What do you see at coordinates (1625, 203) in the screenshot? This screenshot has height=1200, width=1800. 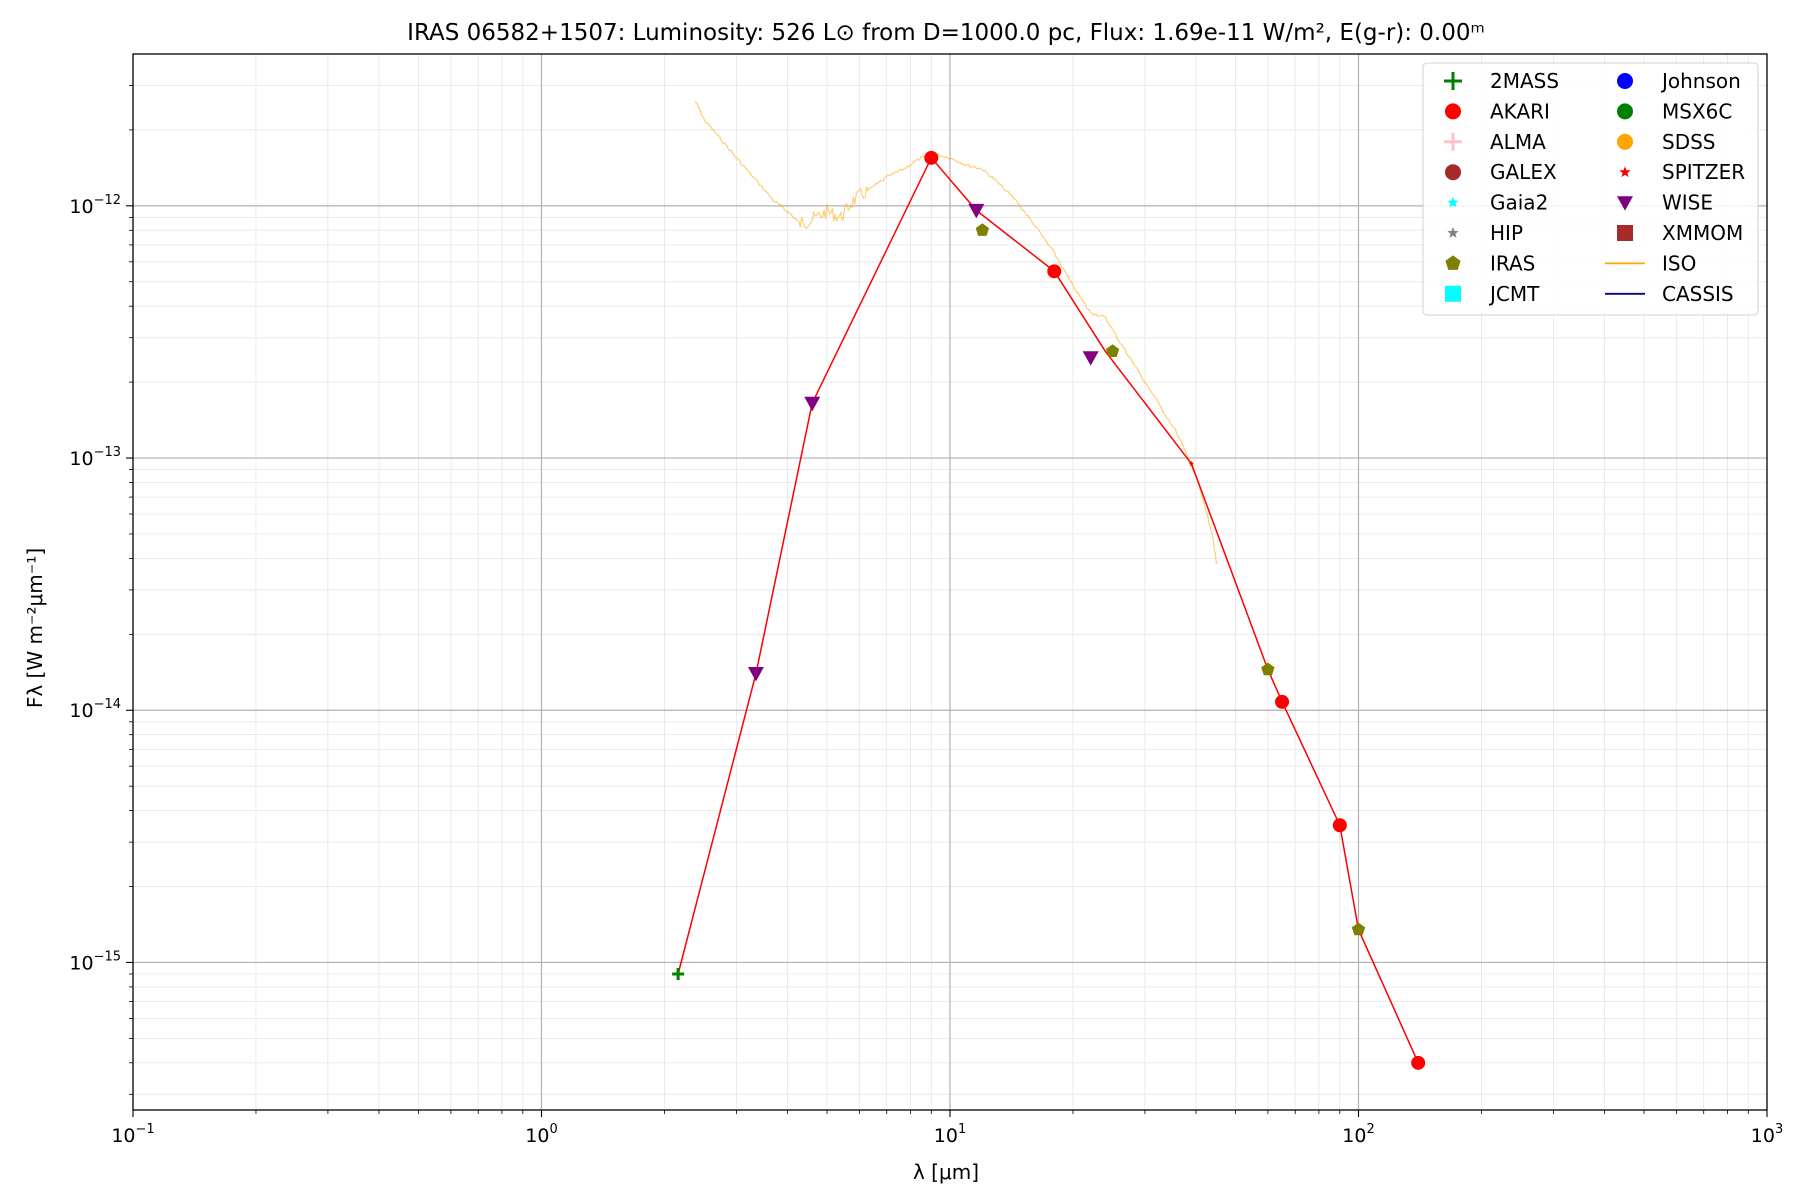 I see `legend-marker-wise` at bounding box center [1625, 203].